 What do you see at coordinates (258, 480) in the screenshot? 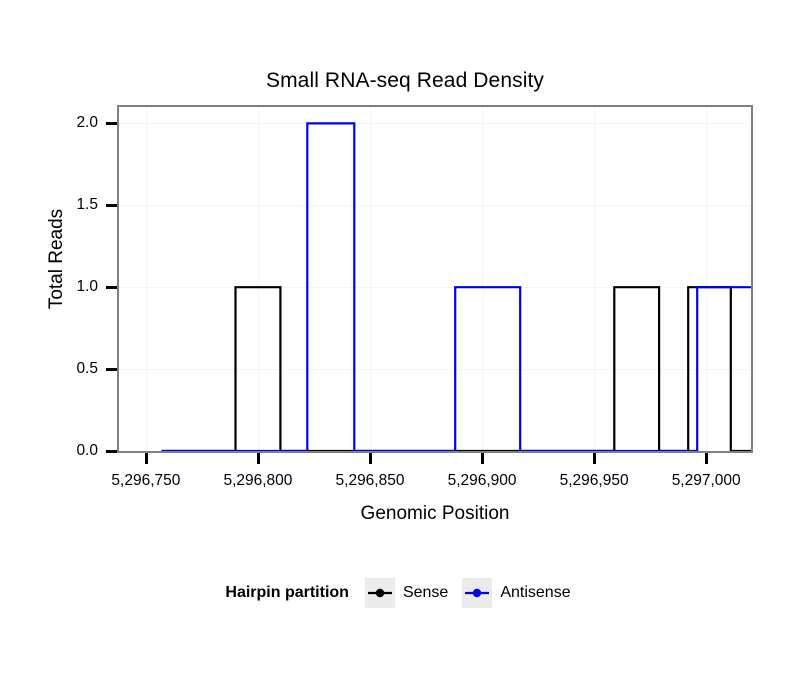
I see `x-tick-label: 5,296,800` at bounding box center [258, 480].